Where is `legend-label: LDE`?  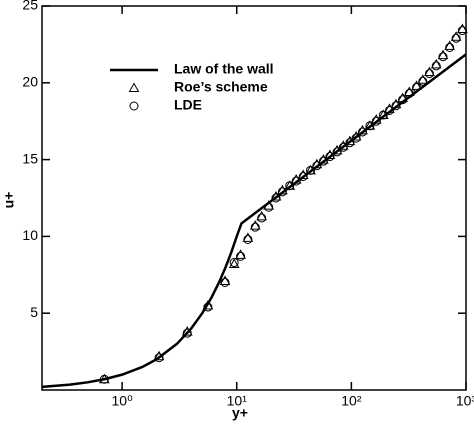 legend-label: LDE is located at coordinates (188, 105).